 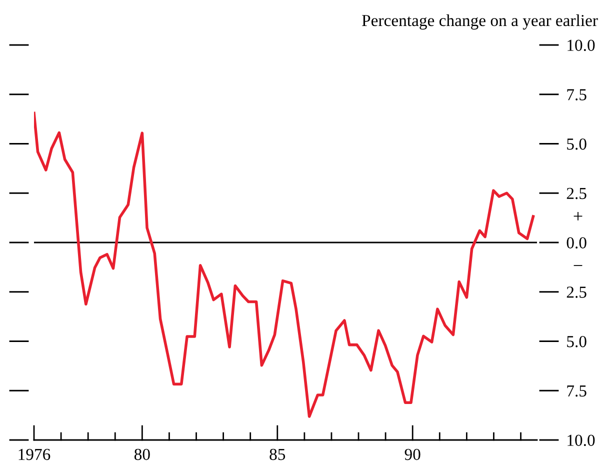 What do you see at coordinates (412, 454) in the screenshot?
I see `x-tick-label: 90` at bounding box center [412, 454].